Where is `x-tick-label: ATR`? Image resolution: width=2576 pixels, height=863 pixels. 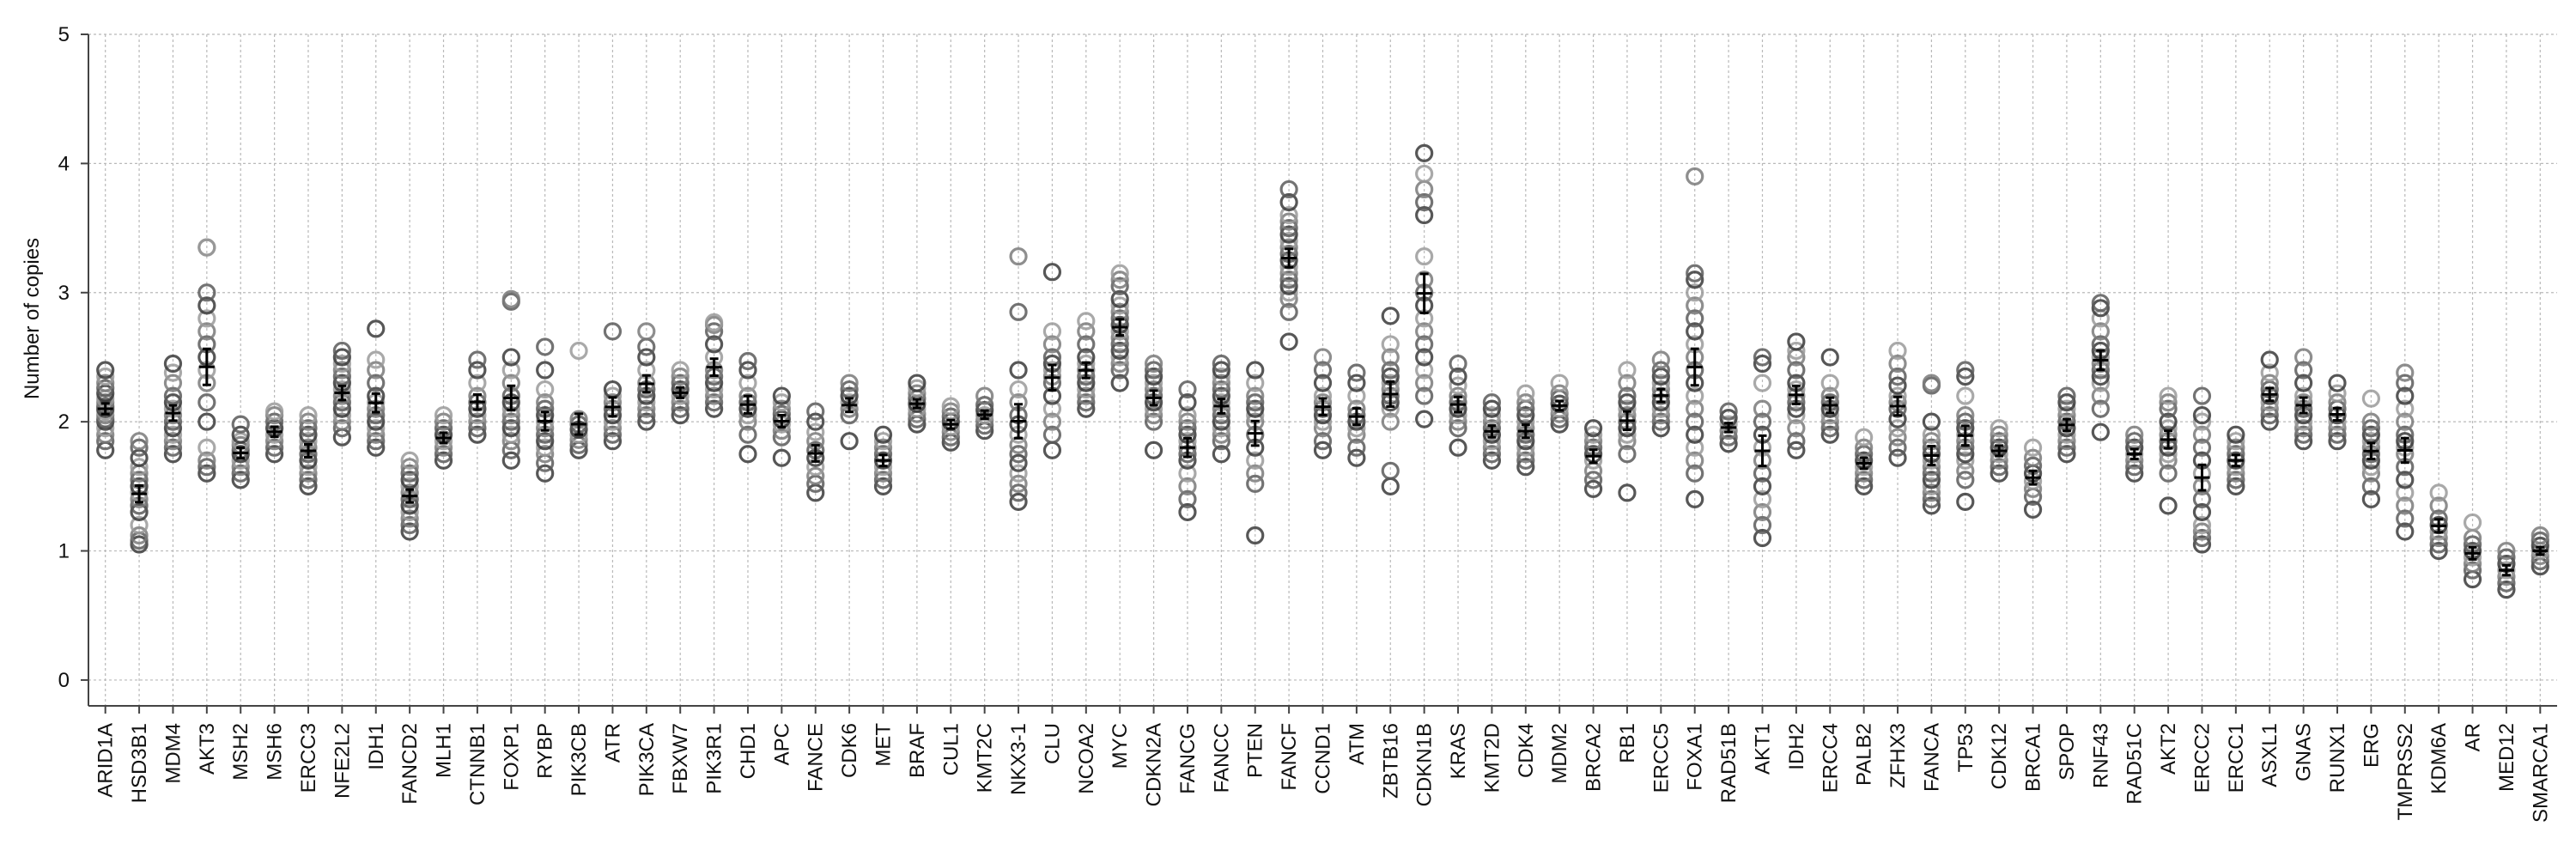 x-tick-label: ATR is located at coordinates (612, 743).